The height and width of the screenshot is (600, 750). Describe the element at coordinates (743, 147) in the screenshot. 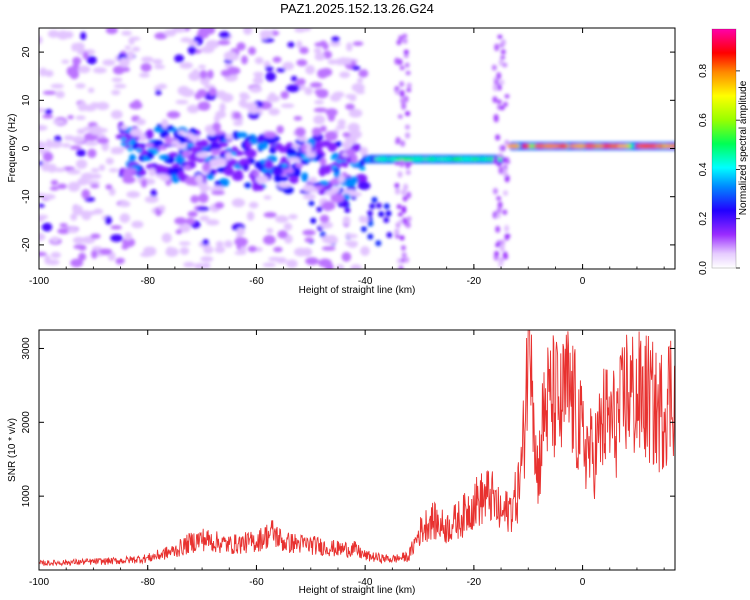

I see `colorbar-label: Normalized spectral amplitude` at that location.